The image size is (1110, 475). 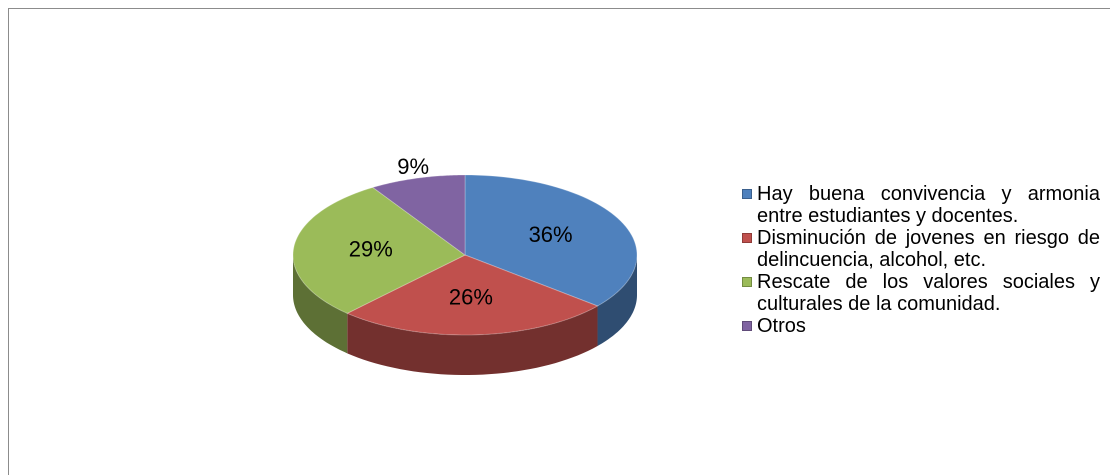 What do you see at coordinates (371, 249) in the screenshot?
I see `data-label: 29%` at bounding box center [371, 249].